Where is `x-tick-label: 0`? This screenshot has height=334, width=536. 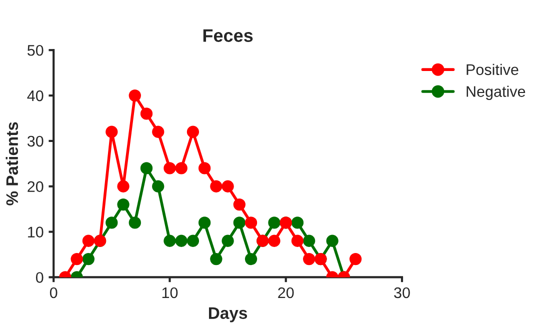 x-tick-label: 0 is located at coordinates (54, 292).